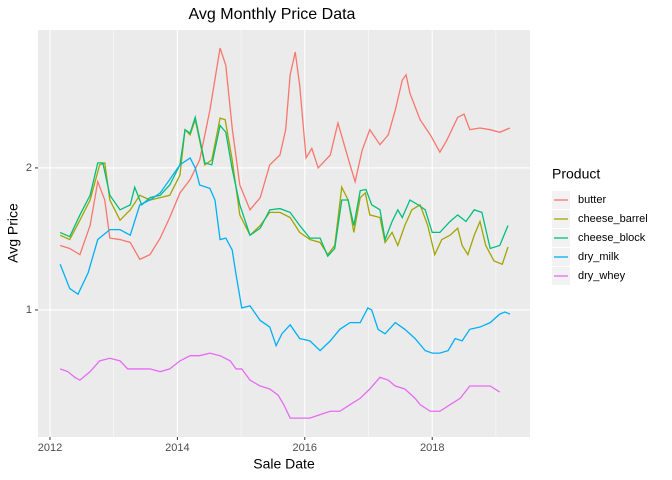 The image size is (672, 480). Describe the element at coordinates (284, 464) in the screenshot. I see `x-axis-label: Sale Date` at that location.